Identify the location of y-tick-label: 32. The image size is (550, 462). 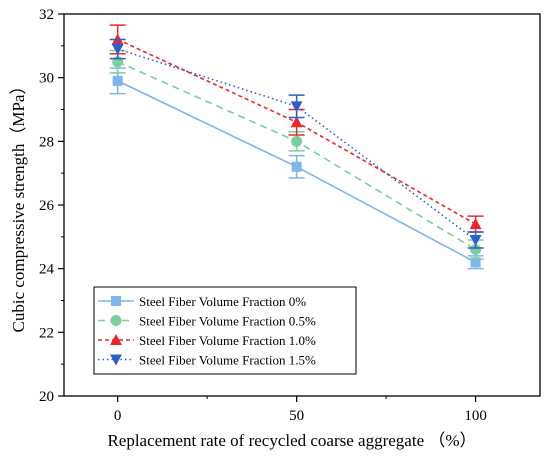
(46, 15).